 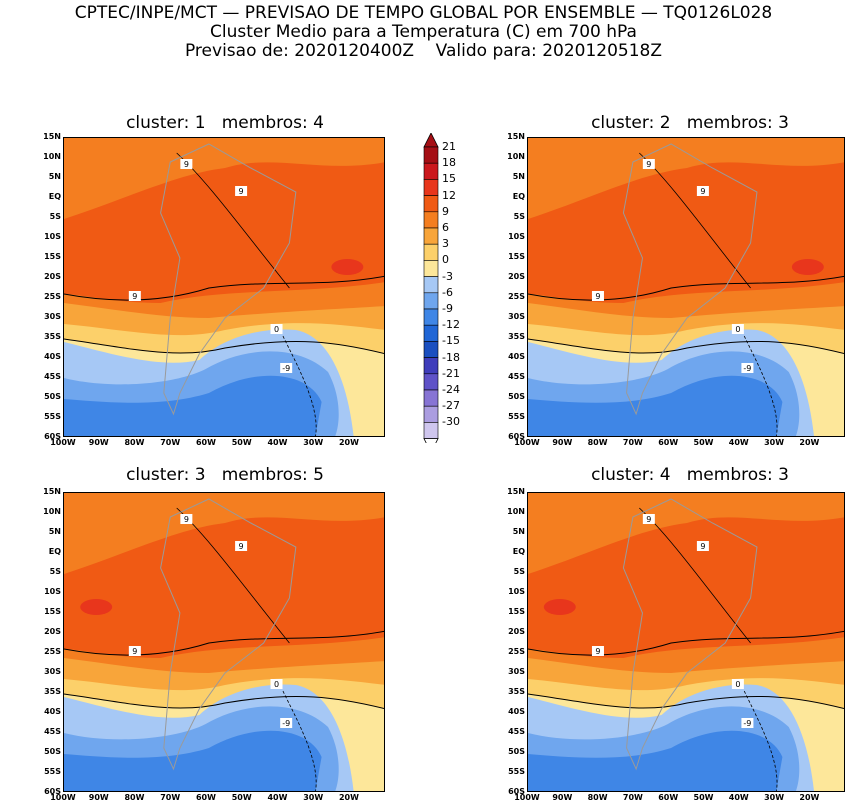 What do you see at coordinates (449, 163) in the screenshot?
I see `colorbar-tick-label: 18` at bounding box center [449, 163].